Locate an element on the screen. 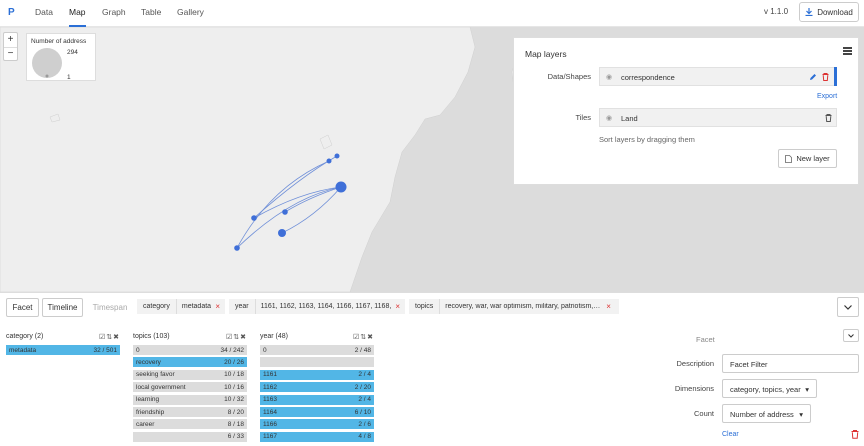 This screenshot has height=446, width=864. trash-icon is located at coordinates (855, 434).